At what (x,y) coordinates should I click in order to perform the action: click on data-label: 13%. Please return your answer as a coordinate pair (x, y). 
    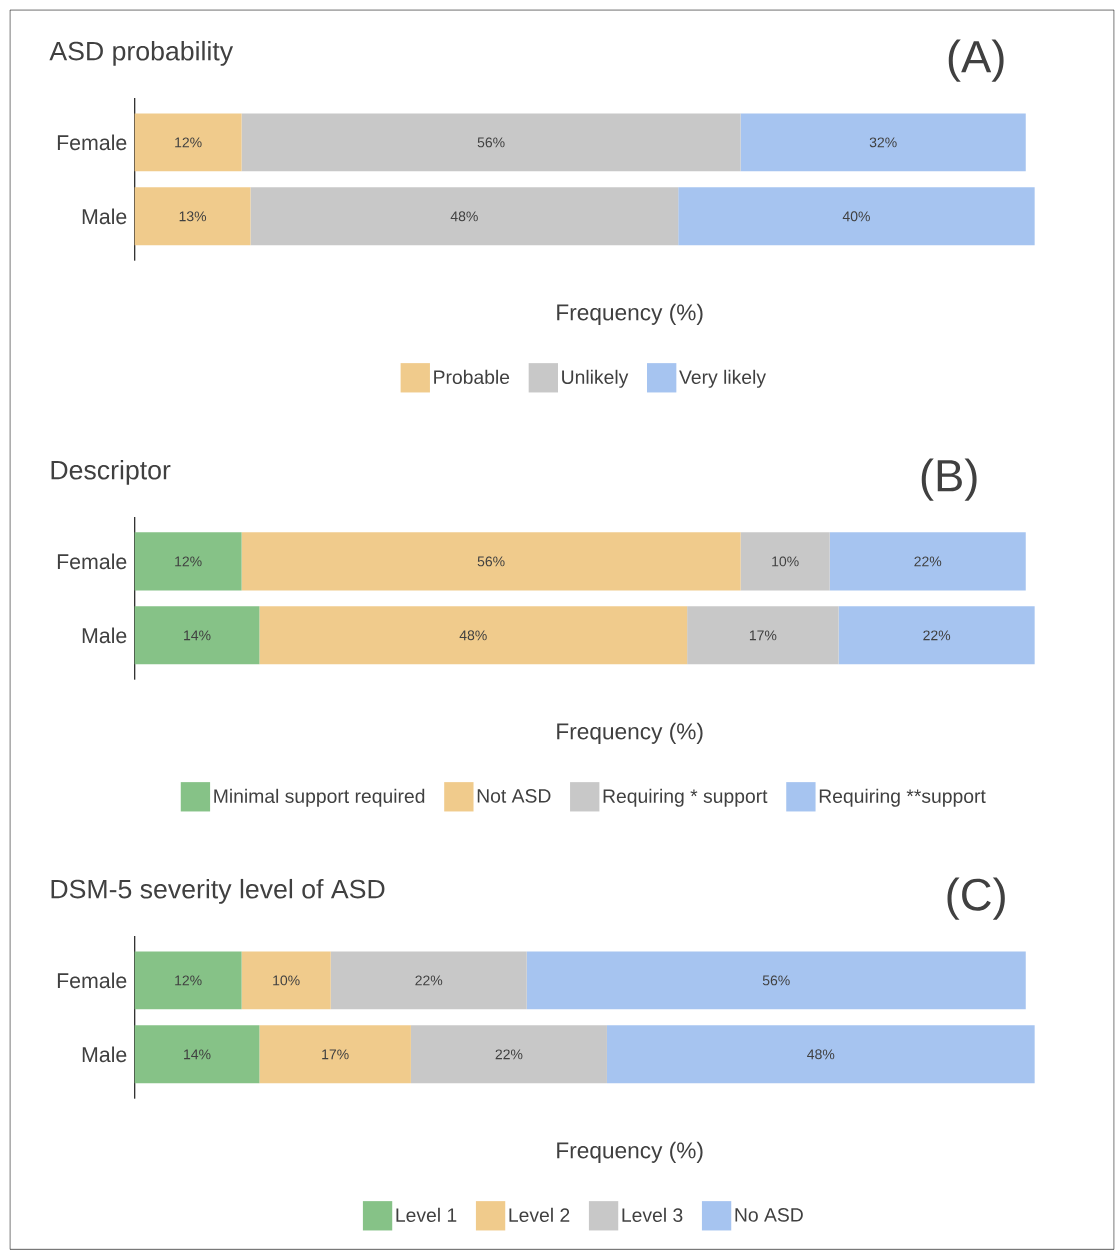
    Looking at the image, I should click on (193, 216).